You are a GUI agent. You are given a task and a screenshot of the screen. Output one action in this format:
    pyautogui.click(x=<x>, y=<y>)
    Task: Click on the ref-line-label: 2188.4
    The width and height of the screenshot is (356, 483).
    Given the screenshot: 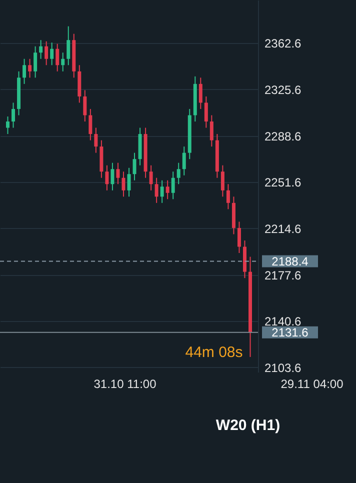 What is the action you would take?
    pyautogui.click(x=290, y=261)
    